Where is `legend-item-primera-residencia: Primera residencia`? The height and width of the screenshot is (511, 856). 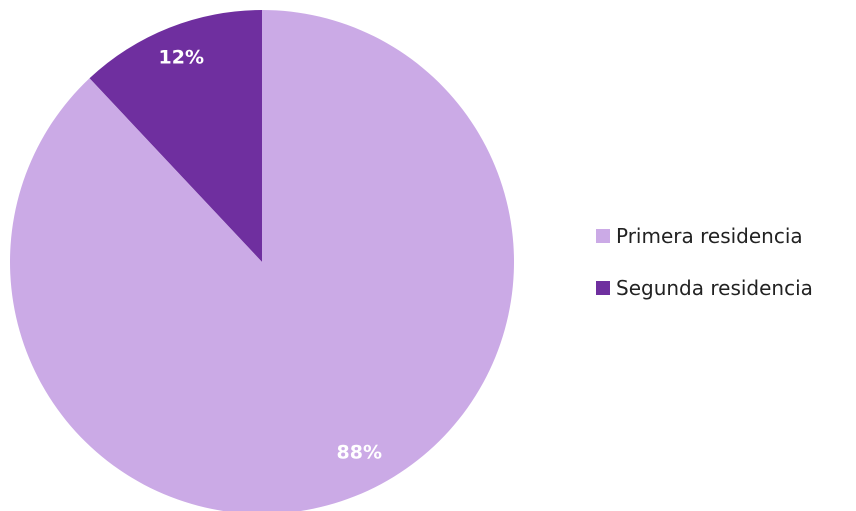
legend-item-primera-residencia: Primera residencia is located at coordinates (704, 236).